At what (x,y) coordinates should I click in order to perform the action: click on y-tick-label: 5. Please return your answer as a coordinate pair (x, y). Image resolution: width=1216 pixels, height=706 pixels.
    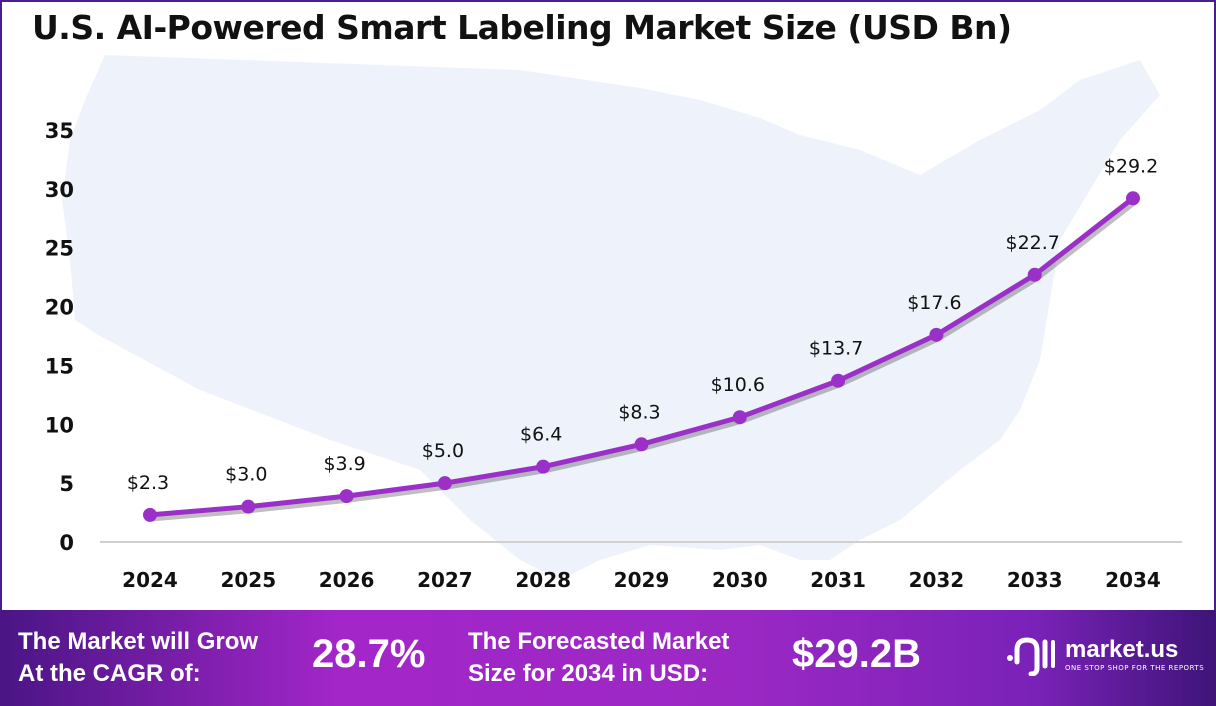
    Looking at the image, I should click on (66, 484).